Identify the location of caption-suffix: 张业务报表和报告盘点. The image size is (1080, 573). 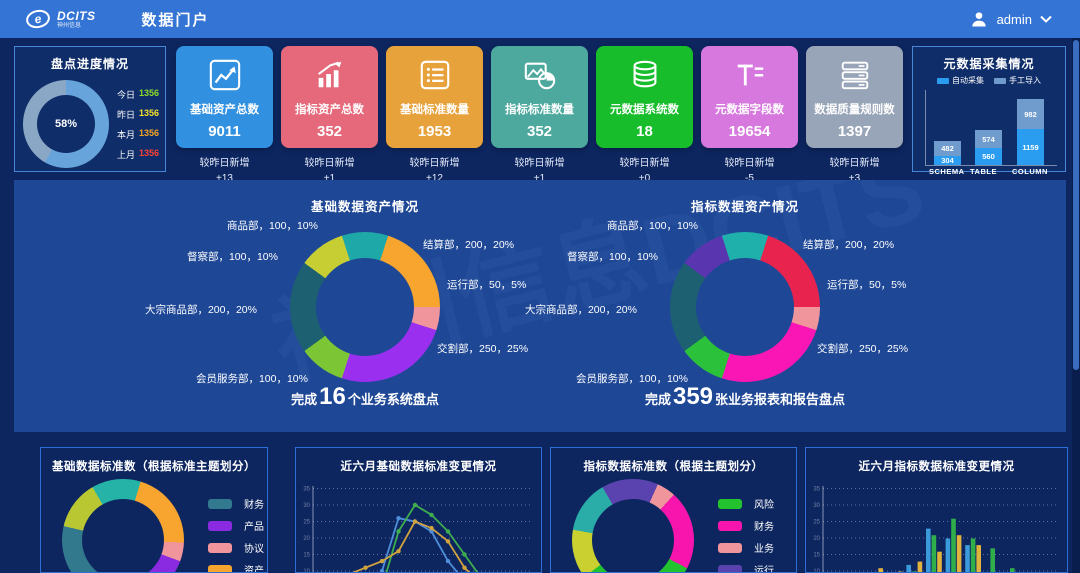
(780, 399).